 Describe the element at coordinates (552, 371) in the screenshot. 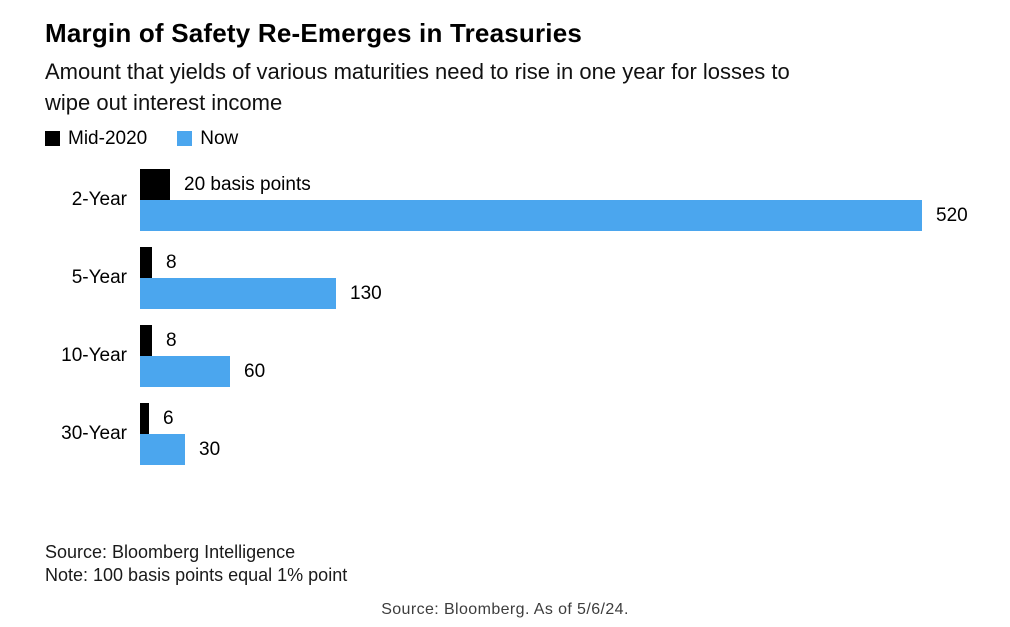

I see `bar-line-now: 60` at that location.